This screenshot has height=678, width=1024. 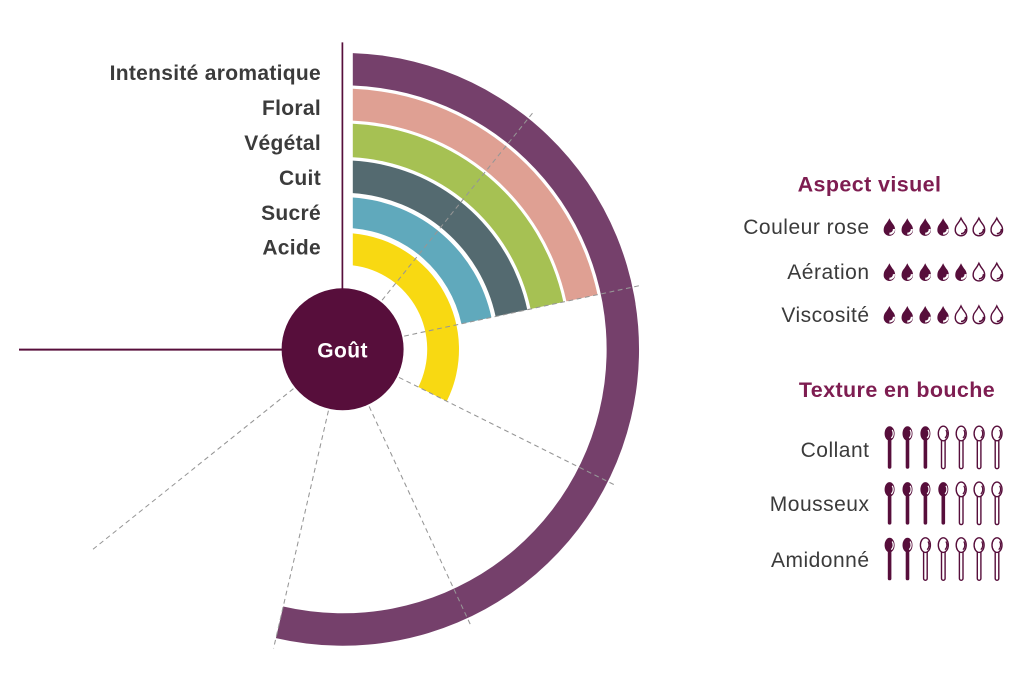 What do you see at coordinates (897, 390) in the screenshot?
I see `svg-text: Texture en bouche` at bounding box center [897, 390].